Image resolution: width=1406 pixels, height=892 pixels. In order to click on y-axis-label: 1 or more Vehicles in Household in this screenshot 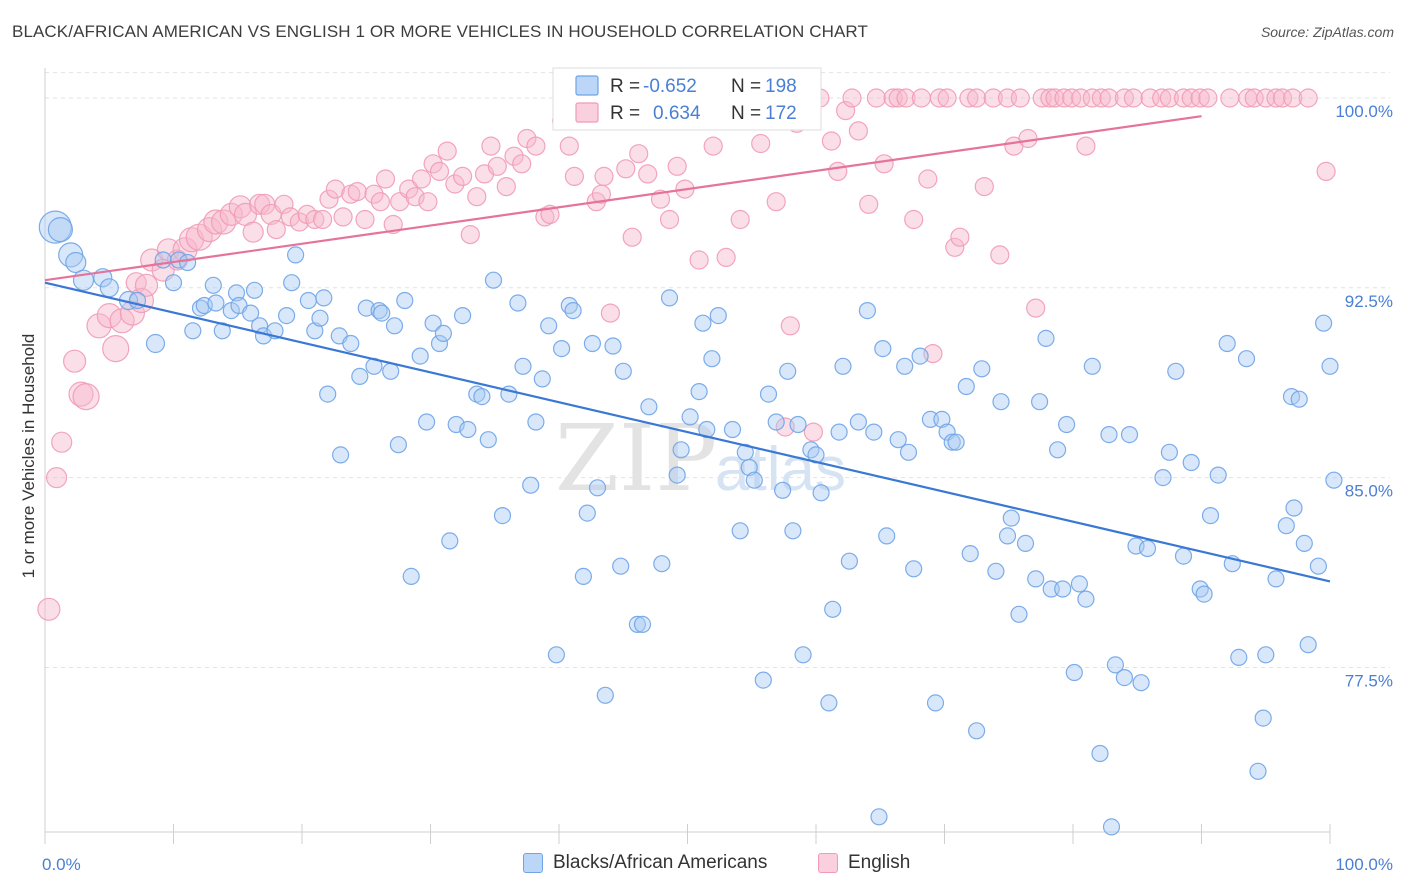, I will do `click(28, 456)`.